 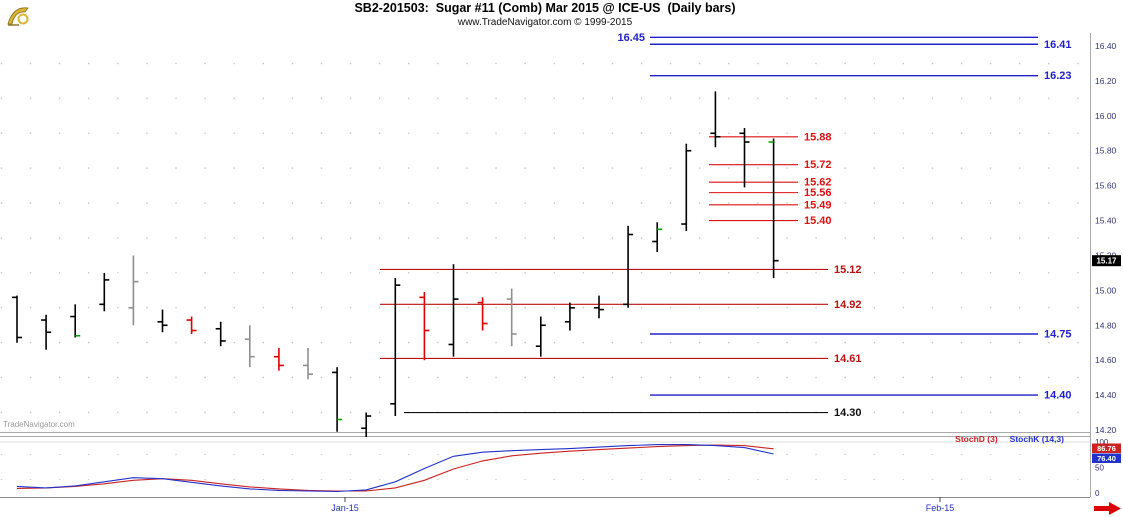 What do you see at coordinates (848, 270) in the screenshot?
I see `level-label: 15.12` at bounding box center [848, 270].